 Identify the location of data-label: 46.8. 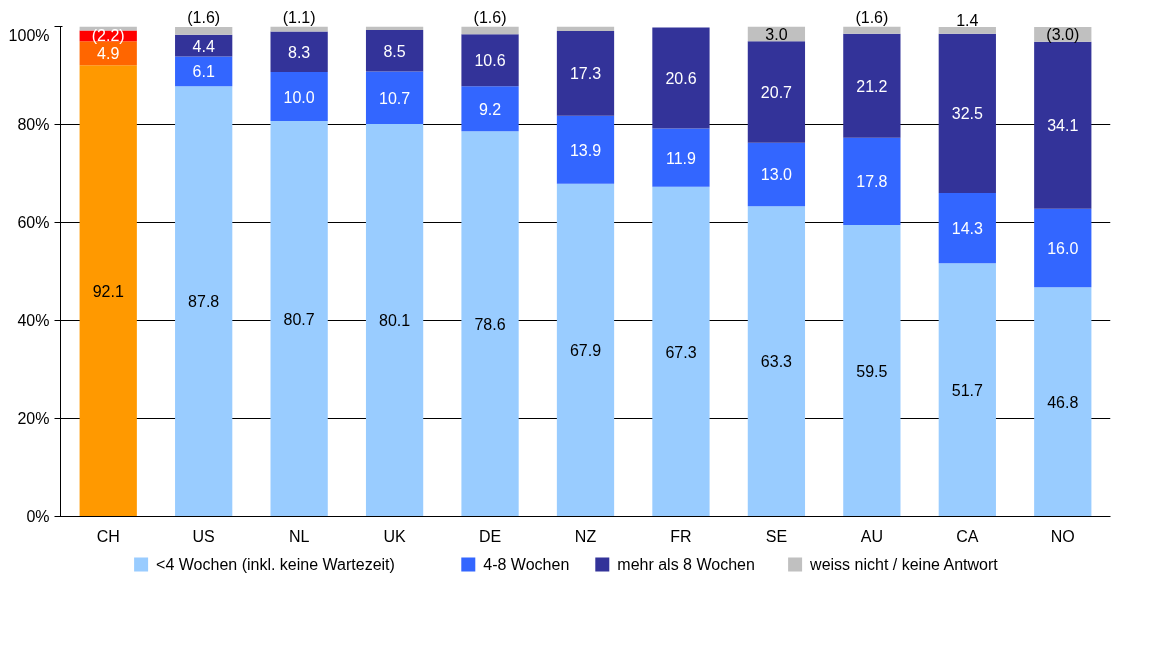
(1063, 402).